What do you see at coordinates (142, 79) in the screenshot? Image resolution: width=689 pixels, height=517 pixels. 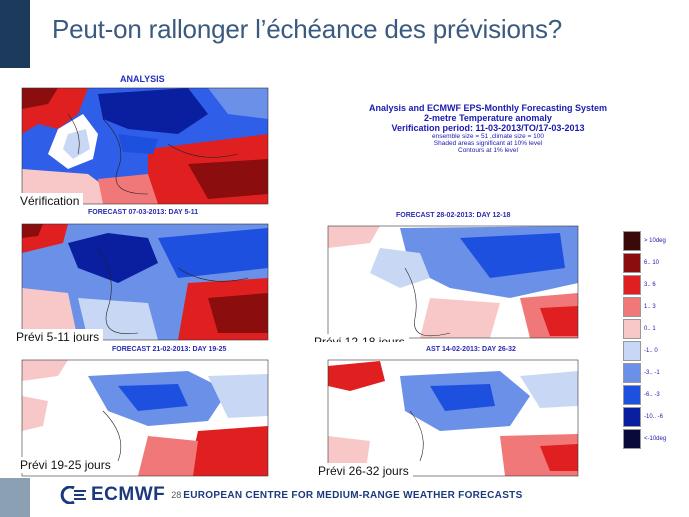 I see `panel-title-analysis: ANALYSIS` at bounding box center [142, 79].